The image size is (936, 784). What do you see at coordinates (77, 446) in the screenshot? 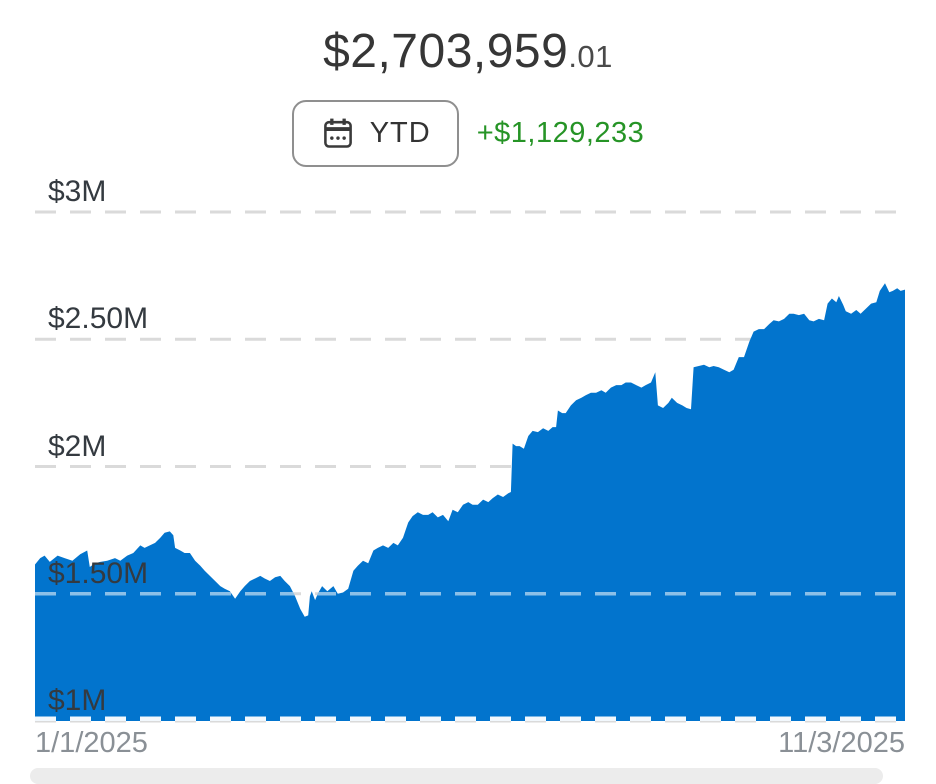
I see `y-axis-label: $2M` at bounding box center [77, 446].